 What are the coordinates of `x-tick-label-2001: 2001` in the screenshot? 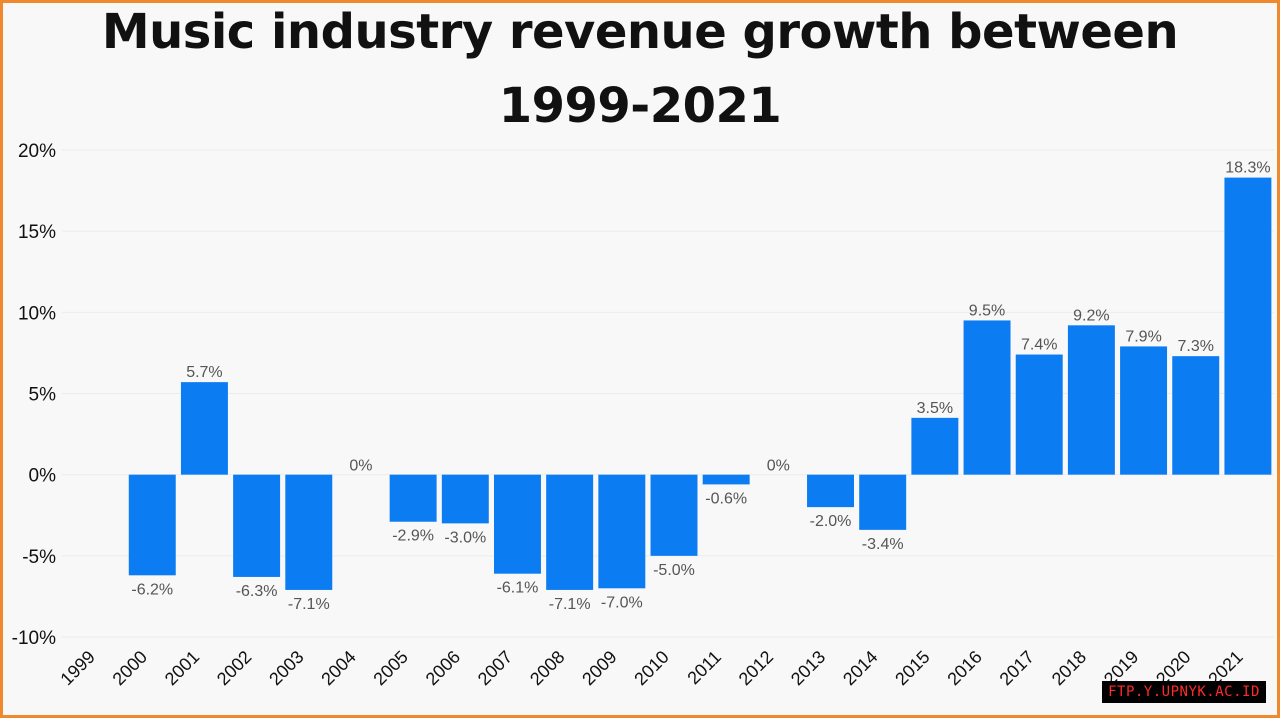 It's located at (182, 668).